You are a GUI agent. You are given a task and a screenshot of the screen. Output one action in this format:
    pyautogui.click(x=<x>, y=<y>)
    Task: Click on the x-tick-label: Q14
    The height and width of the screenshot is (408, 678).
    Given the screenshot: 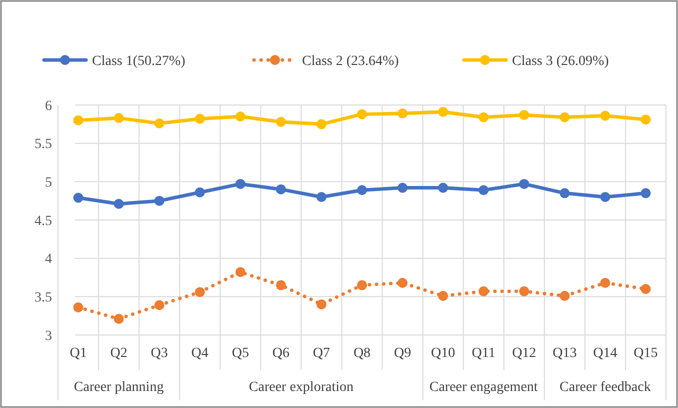 What is the action you would take?
    pyautogui.click(x=605, y=353)
    